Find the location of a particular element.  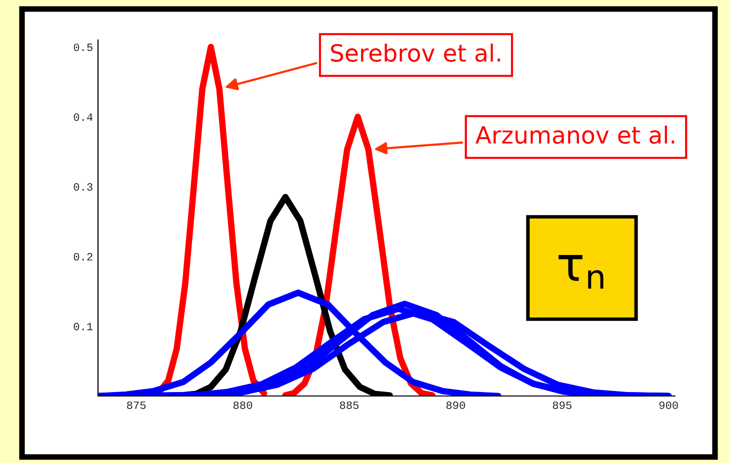

y-tick-label: 0.3 is located at coordinates (83, 187).